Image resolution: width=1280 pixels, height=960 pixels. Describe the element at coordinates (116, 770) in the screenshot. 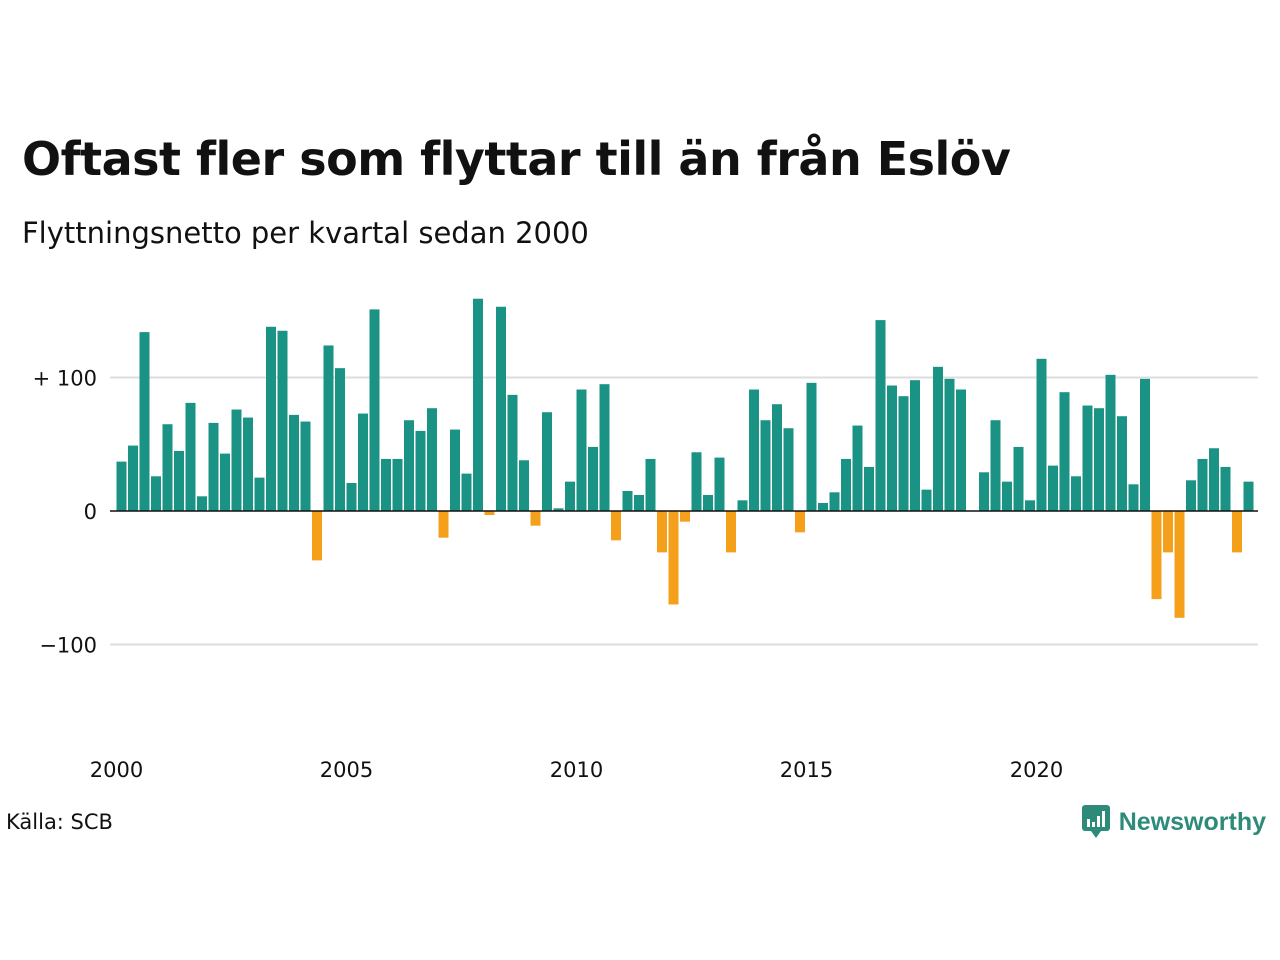

I see `x-tick-label: 2000` at that location.